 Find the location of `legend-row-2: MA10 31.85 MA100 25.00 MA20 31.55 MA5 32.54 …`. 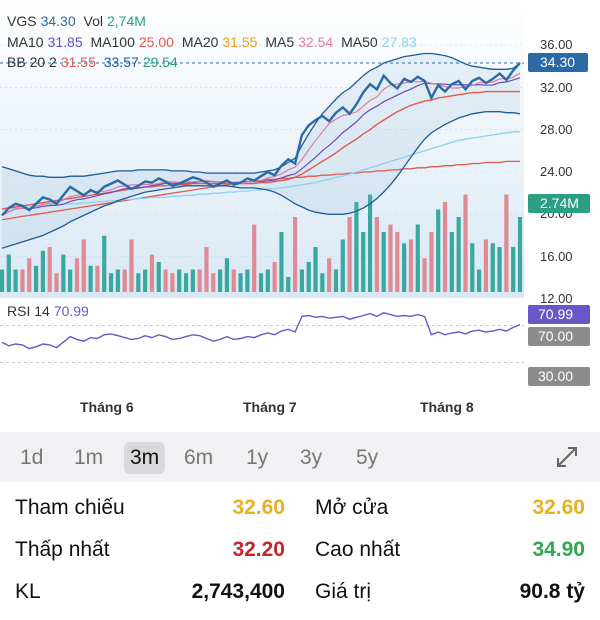

legend-row-2: MA10 31.85 MA100 25.00 MA20 31.55 MA5 32.54 … is located at coordinates (214, 42).